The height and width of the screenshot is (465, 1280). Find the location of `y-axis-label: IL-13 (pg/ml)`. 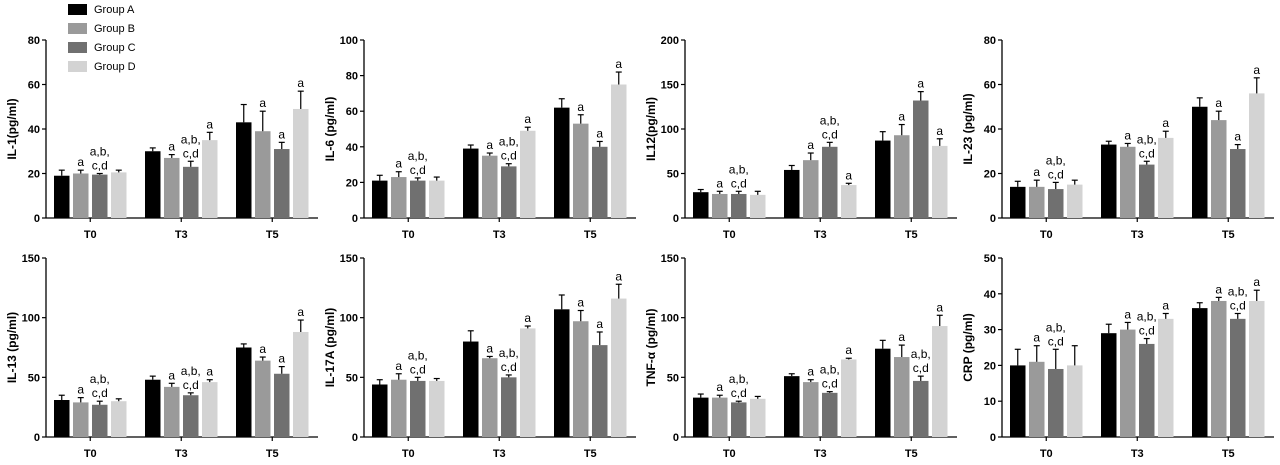

y-axis-label: IL-13 (pg/ml) is located at coordinates (12, 347).